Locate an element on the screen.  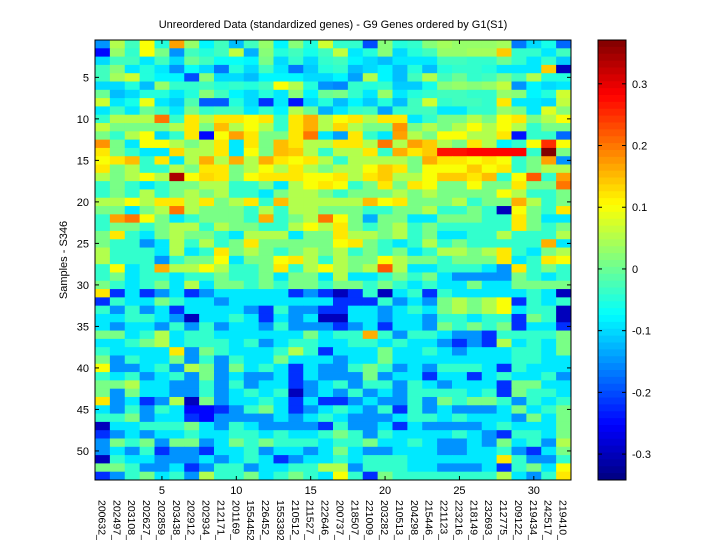
x-category-label: 203438_ is located at coordinates (176, 520).